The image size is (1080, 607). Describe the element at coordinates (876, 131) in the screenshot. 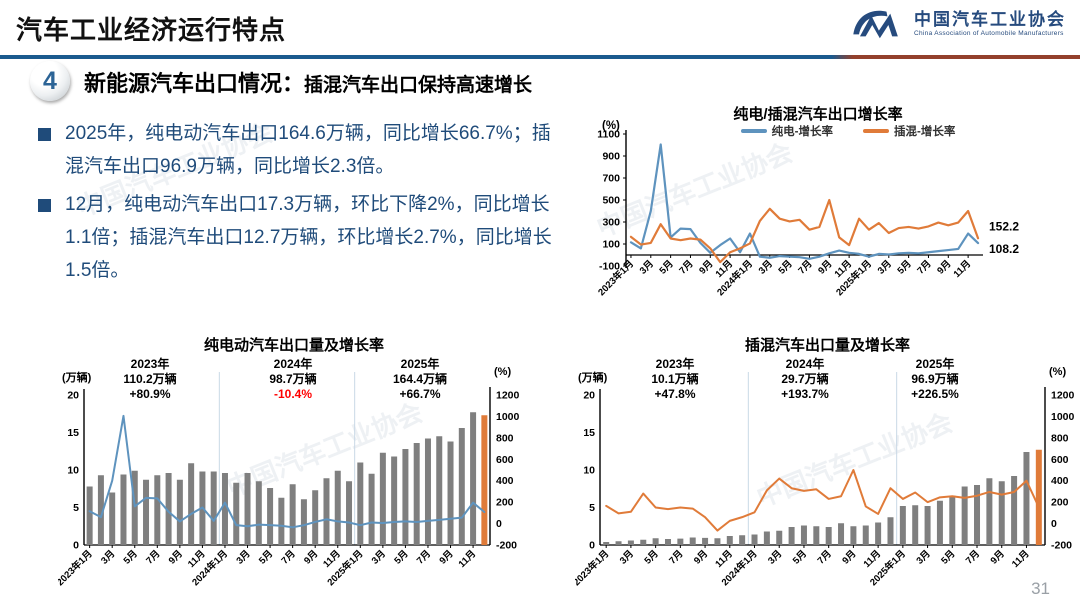

I see `legend-swatch` at that location.